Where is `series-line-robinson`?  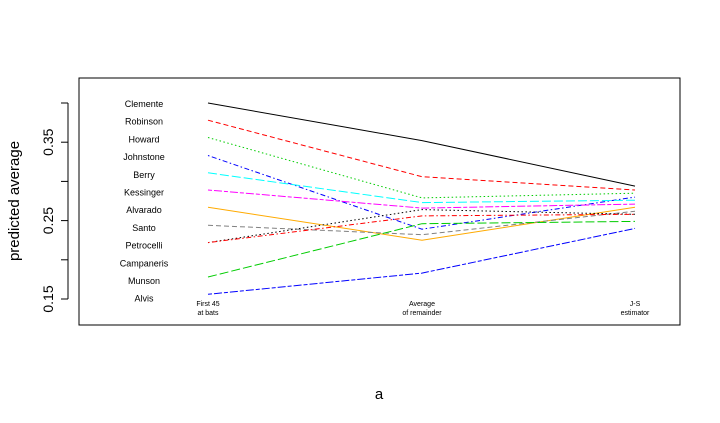
series-line-robinson is located at coordinates (421, 155).